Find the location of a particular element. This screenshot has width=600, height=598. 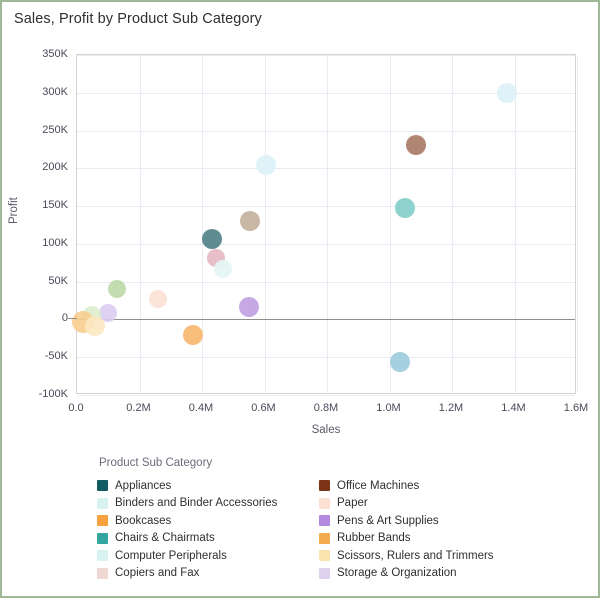

x-tick-label: 1.0M is located at coordinates (388, 408).